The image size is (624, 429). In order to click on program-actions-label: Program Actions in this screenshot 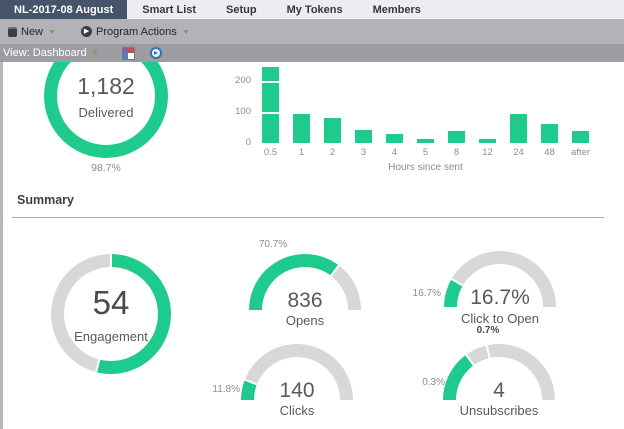, I will do `click(136, 31)`.